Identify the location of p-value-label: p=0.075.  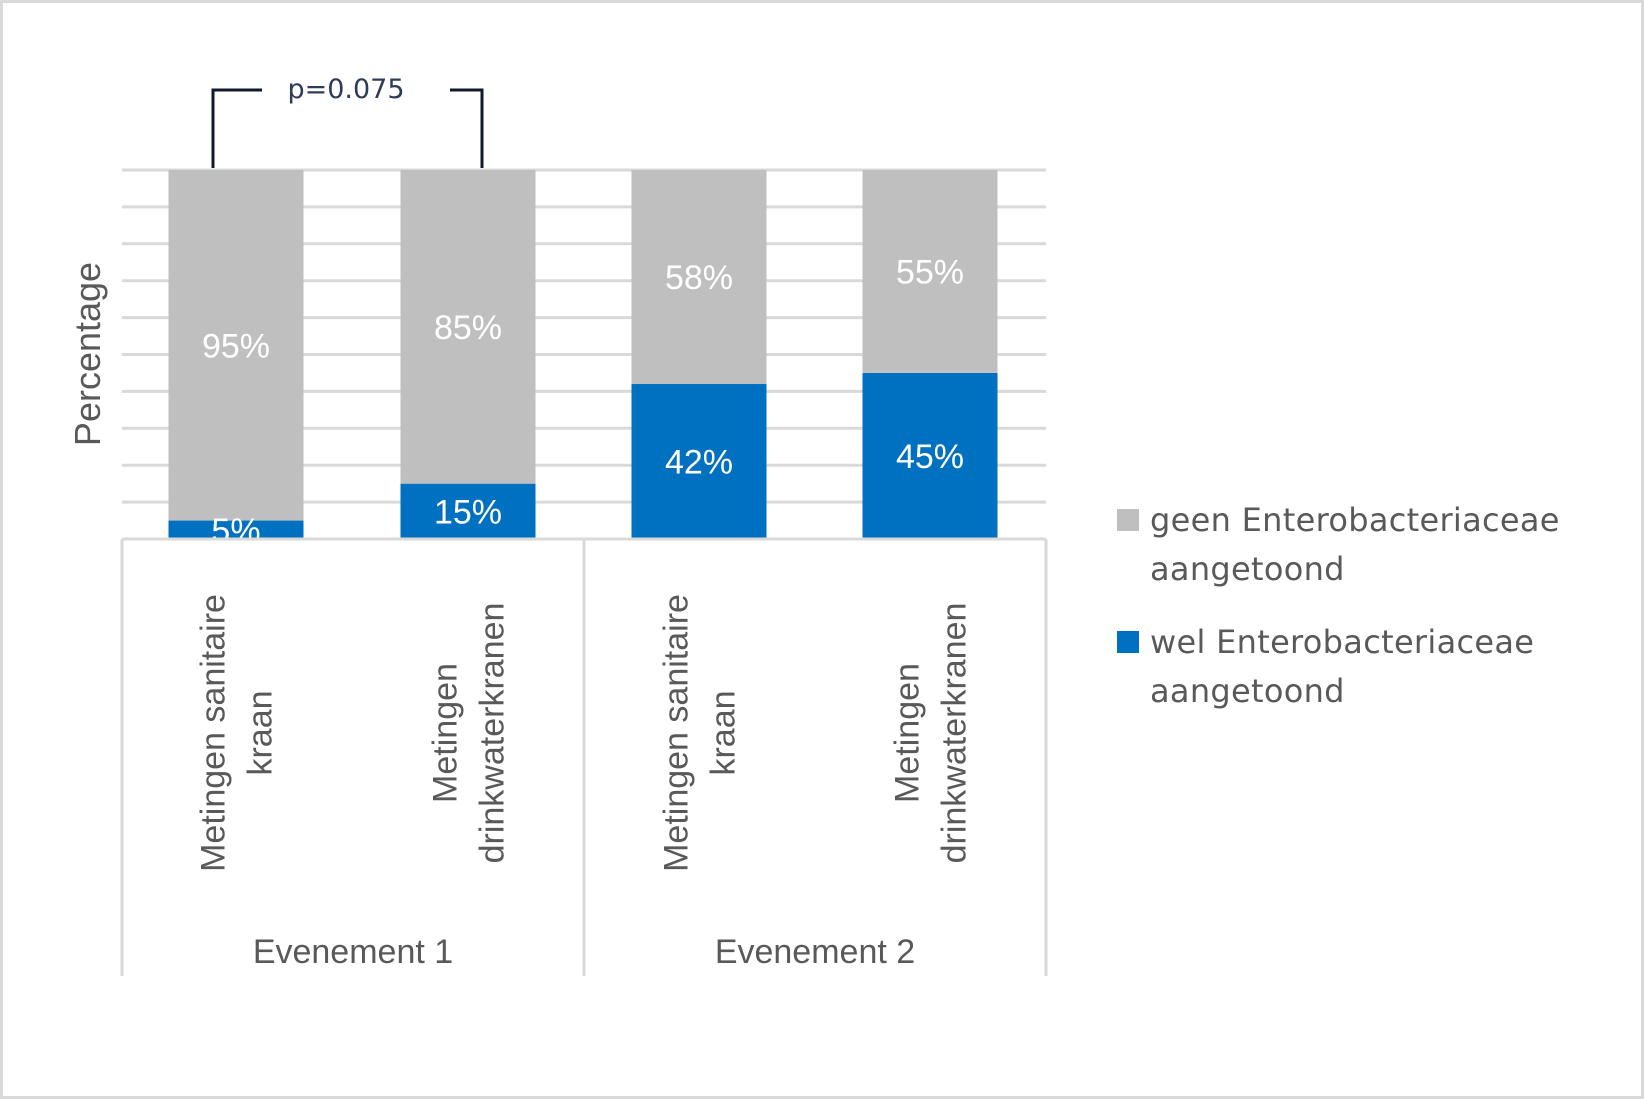
(345, 89).